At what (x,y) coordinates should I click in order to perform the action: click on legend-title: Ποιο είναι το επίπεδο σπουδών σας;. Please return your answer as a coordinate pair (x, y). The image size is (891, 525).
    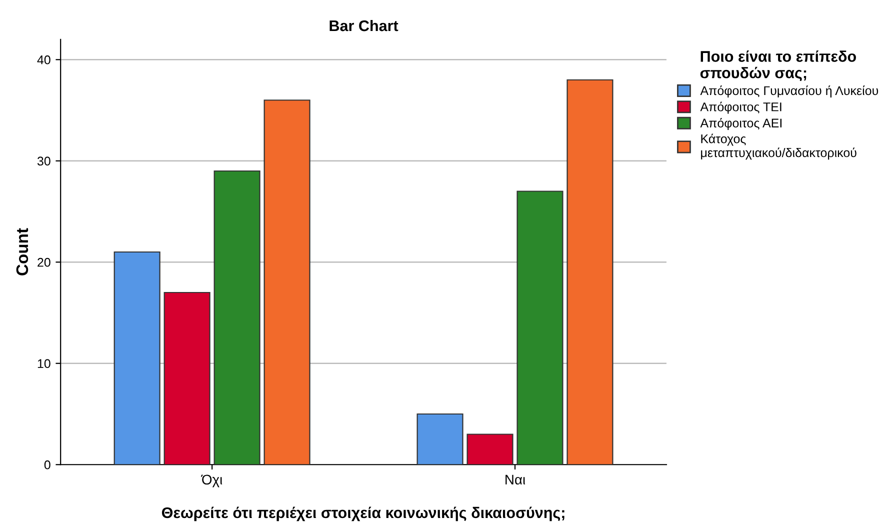
    Looking at the image, I should click on (778, 66).